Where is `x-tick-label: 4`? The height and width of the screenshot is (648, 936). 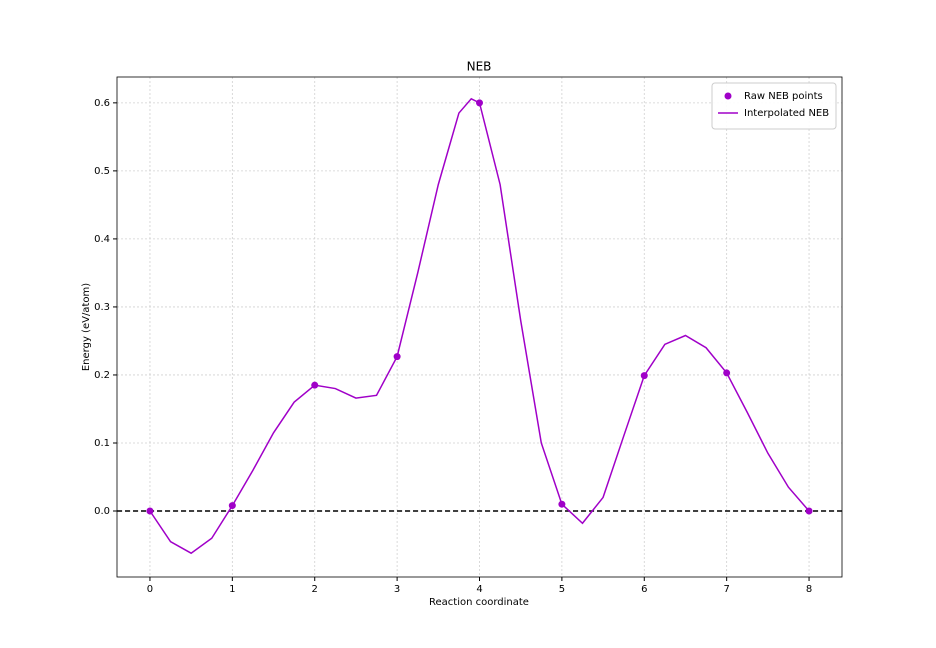
x-tick-label: 4 is located at coordinates (479, 589).